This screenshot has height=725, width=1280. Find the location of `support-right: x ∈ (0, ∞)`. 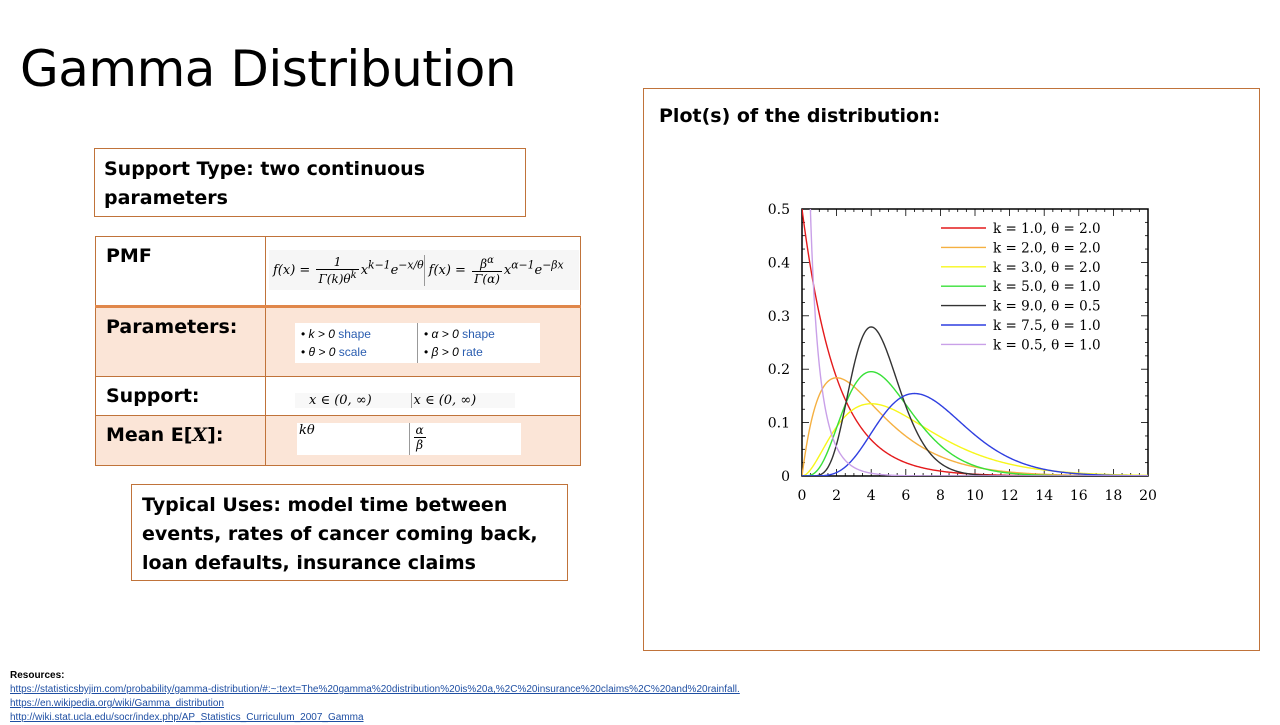

support-right: x ∈ (0, ∞) is located at coordinates (462, 400).